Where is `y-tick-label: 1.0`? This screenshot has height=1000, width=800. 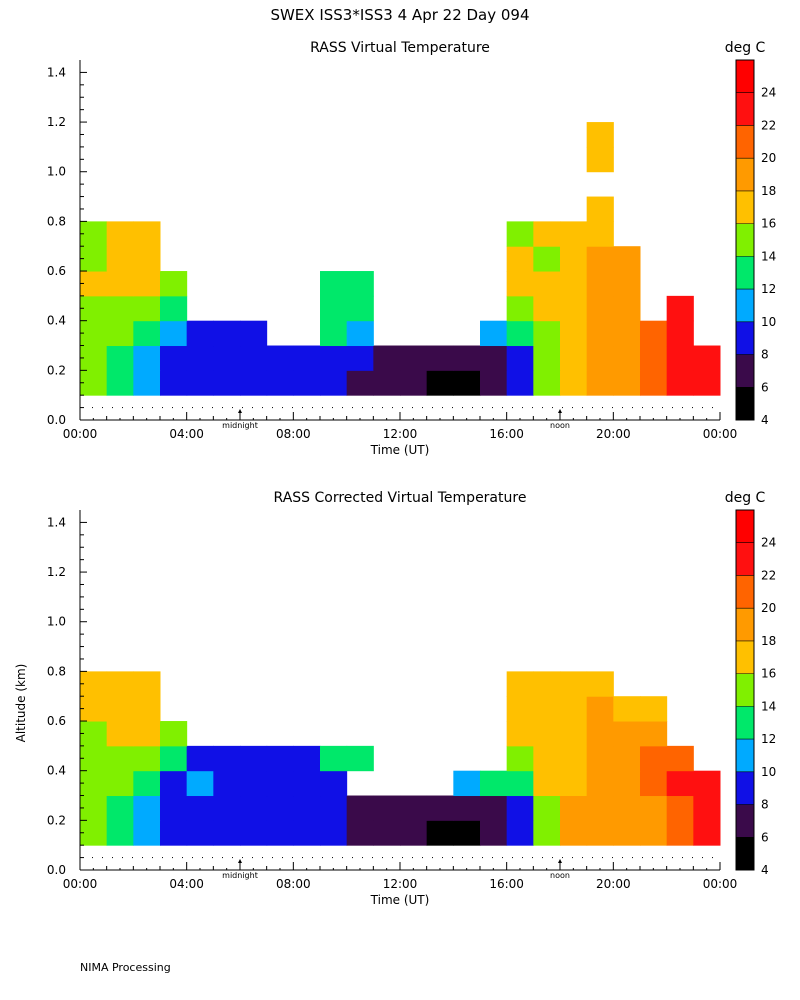
y-tick-label: 1.0 is located at coordinates (56, 622).